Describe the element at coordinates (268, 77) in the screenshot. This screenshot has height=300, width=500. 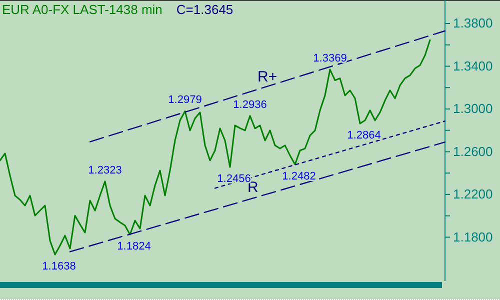
I see `series-label: R+` at that location.